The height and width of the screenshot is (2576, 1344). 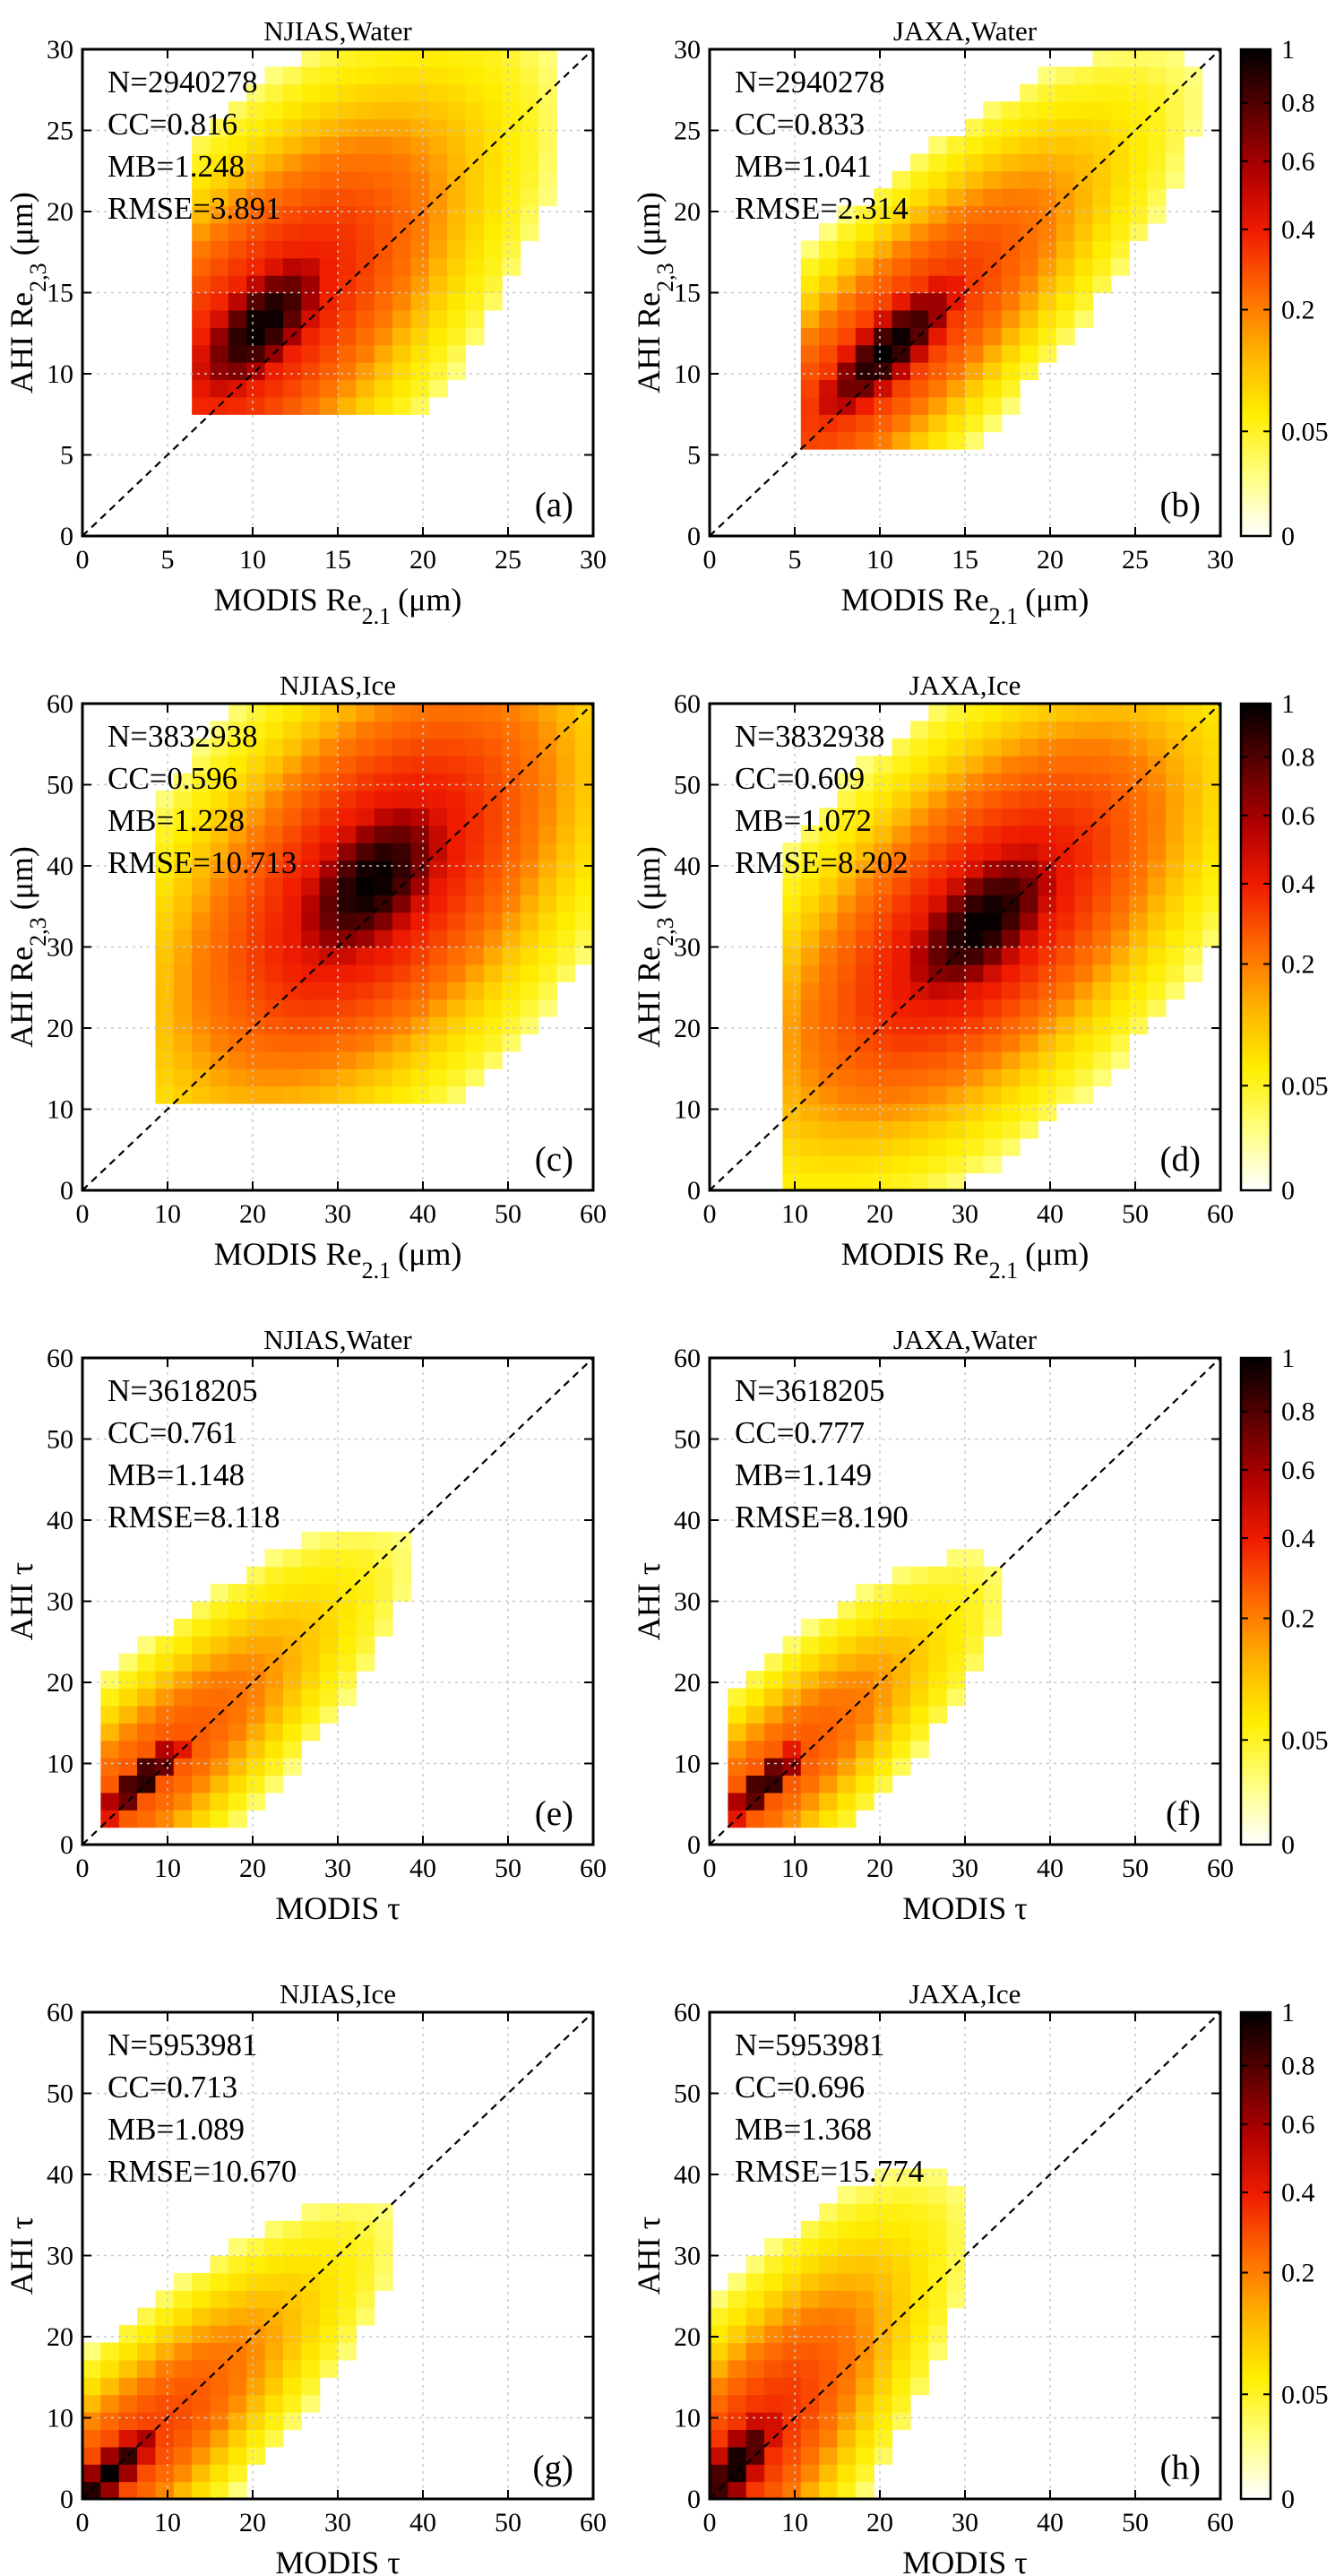 What do you see at coordinates (1181, 505) in the screenshot?
I see `panel-label: (b)` at bounding box center [1181, 505].